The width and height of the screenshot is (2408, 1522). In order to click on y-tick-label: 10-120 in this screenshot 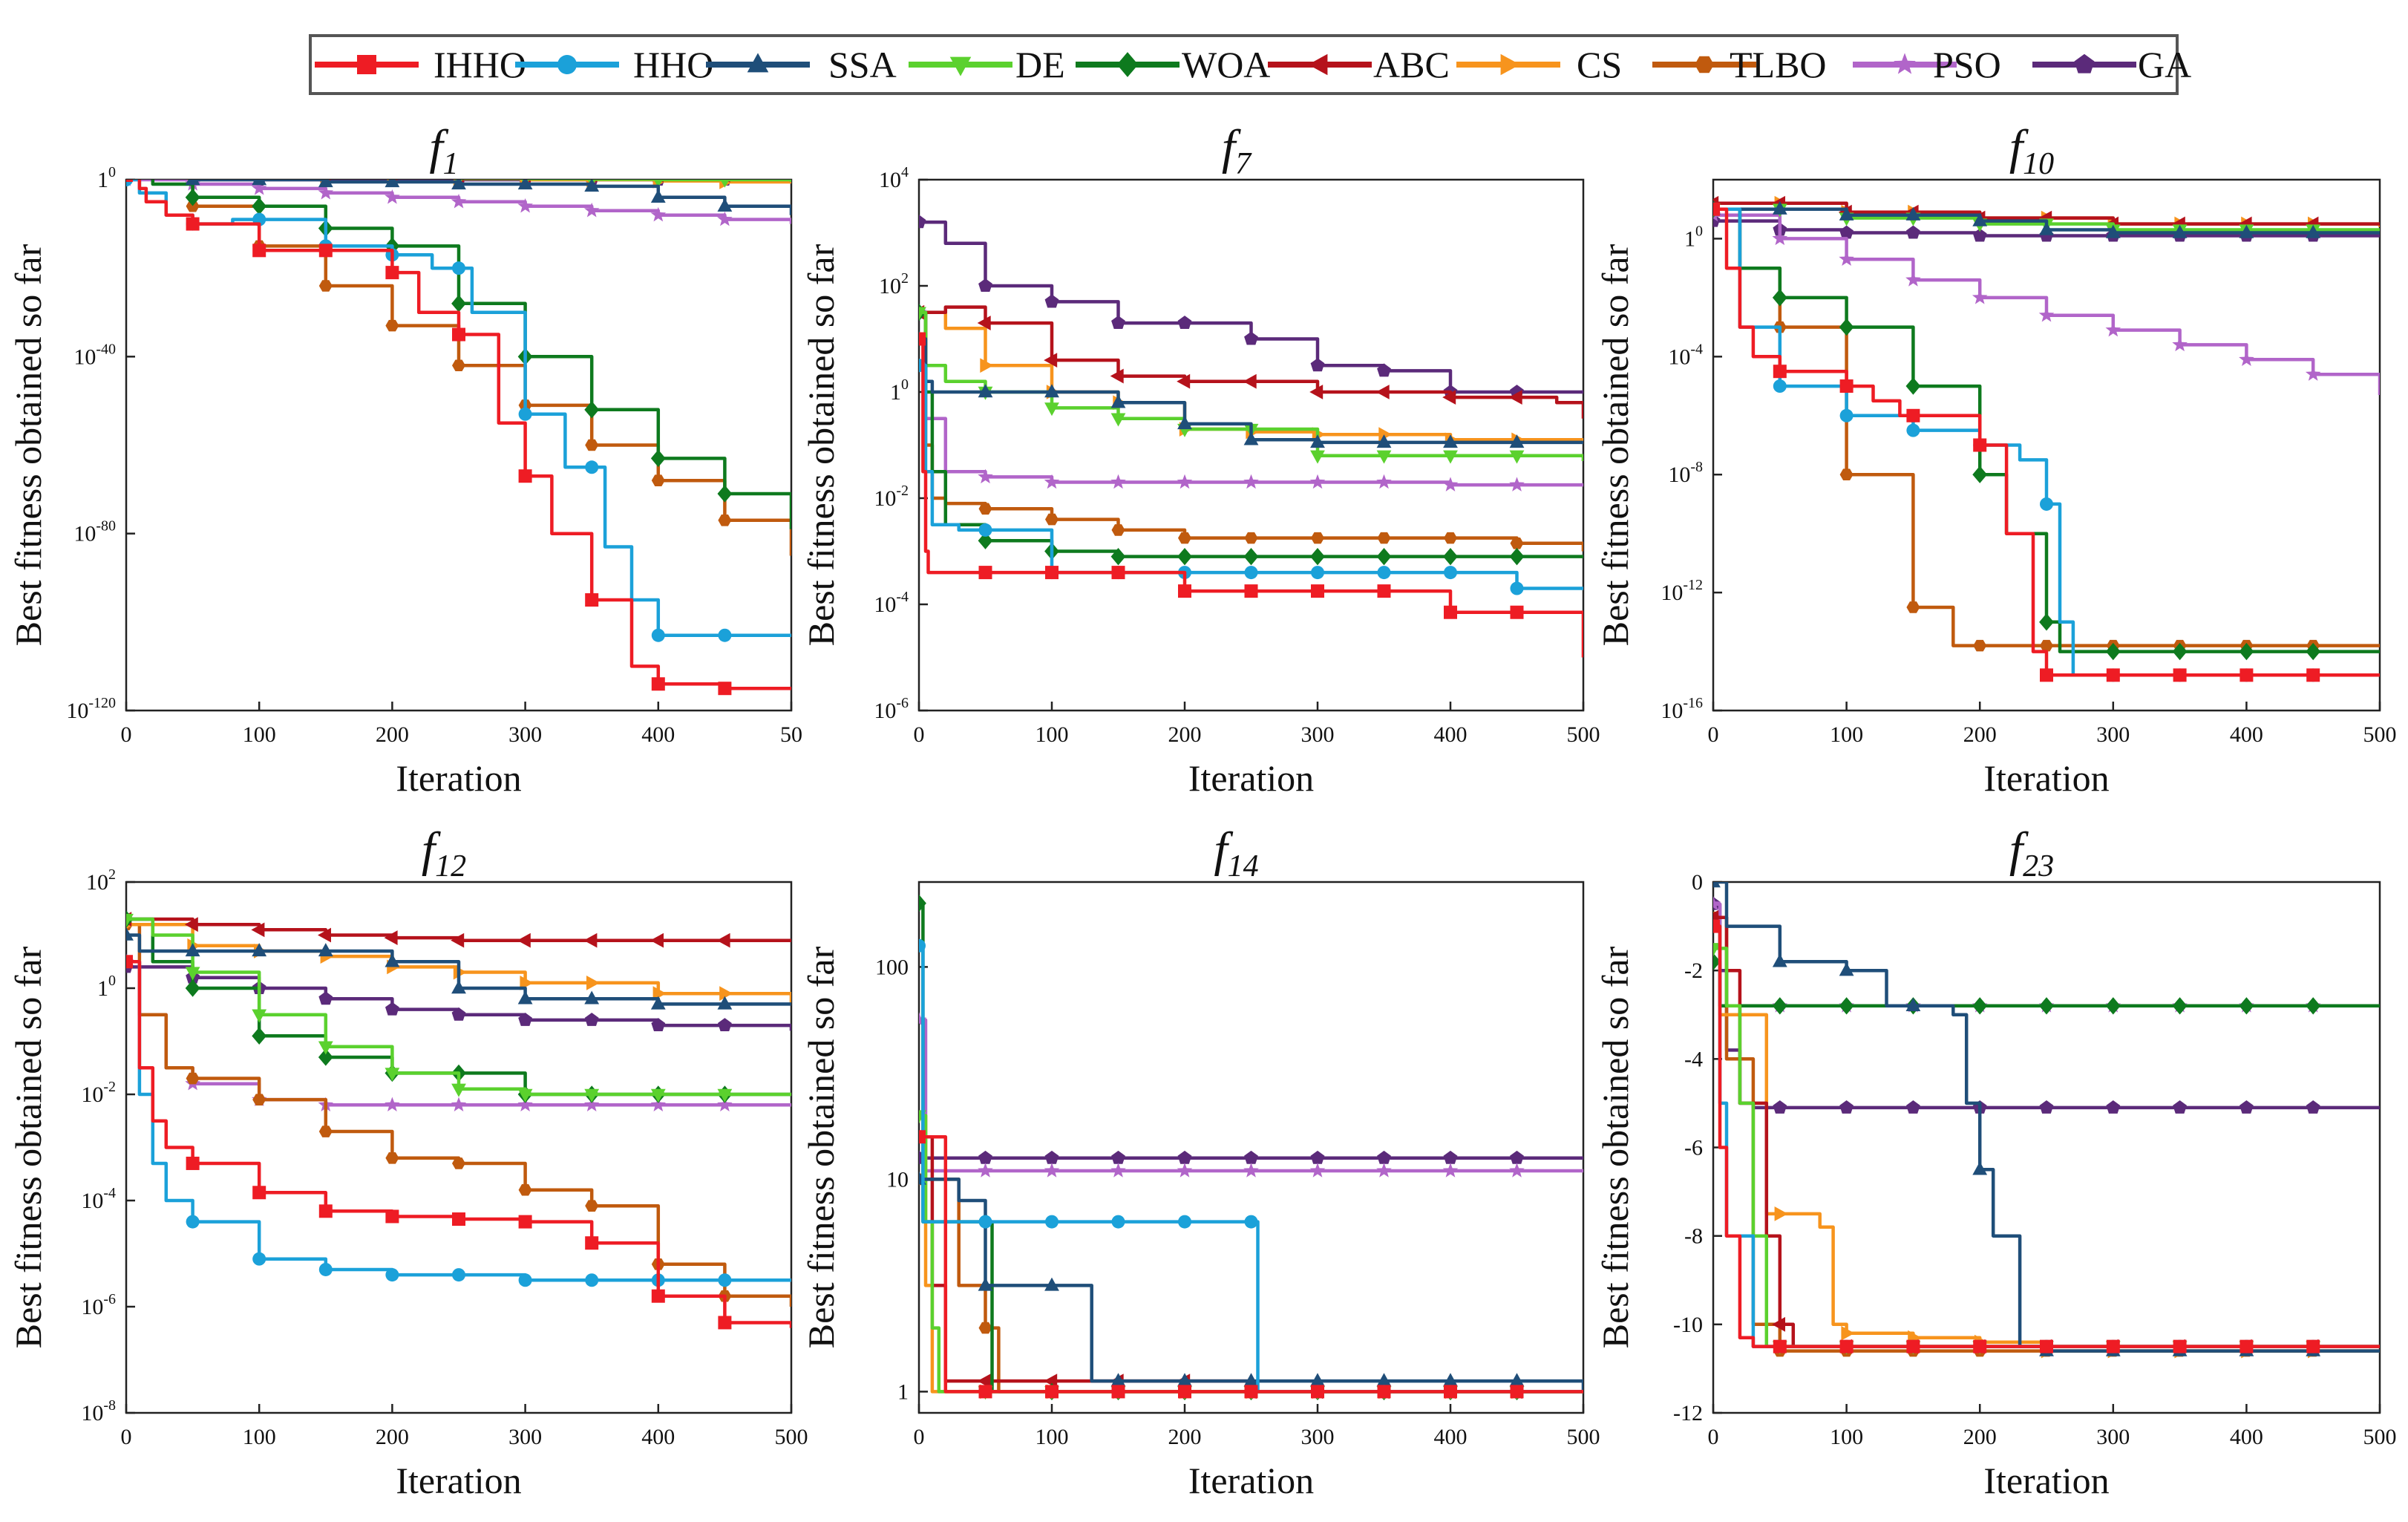, I will do `click(91, 709)`.